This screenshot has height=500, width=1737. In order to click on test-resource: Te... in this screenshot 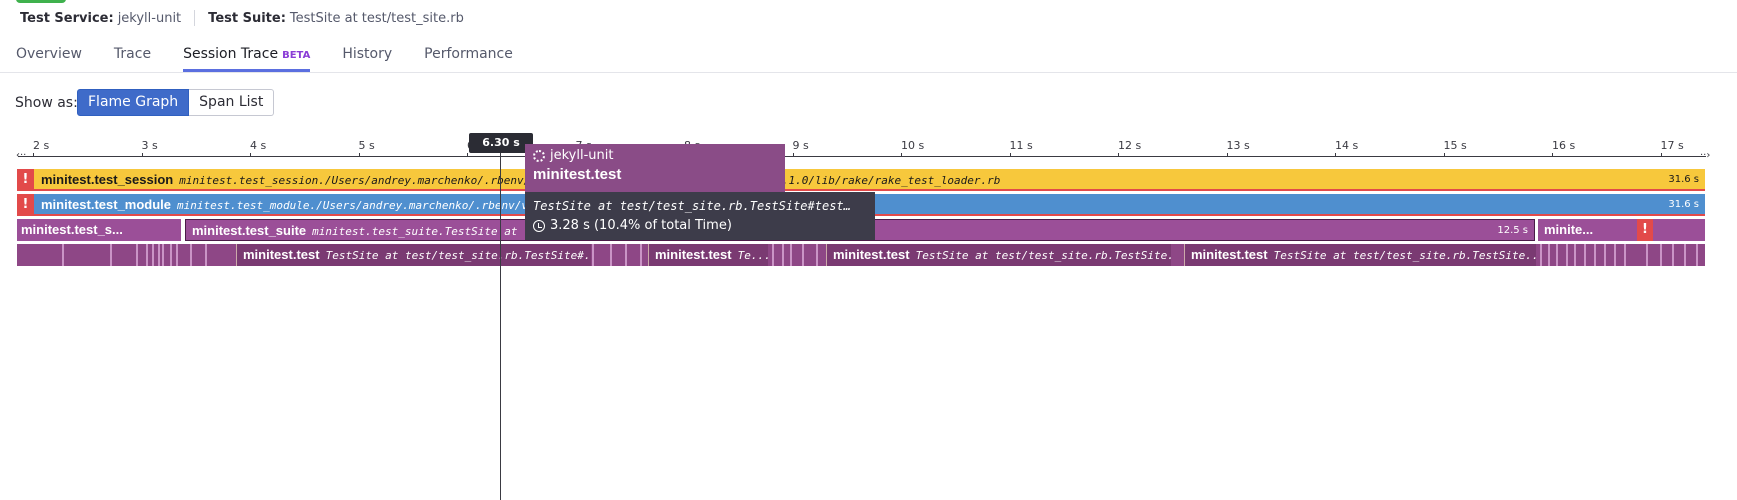, I will do `click(752, 255)`.